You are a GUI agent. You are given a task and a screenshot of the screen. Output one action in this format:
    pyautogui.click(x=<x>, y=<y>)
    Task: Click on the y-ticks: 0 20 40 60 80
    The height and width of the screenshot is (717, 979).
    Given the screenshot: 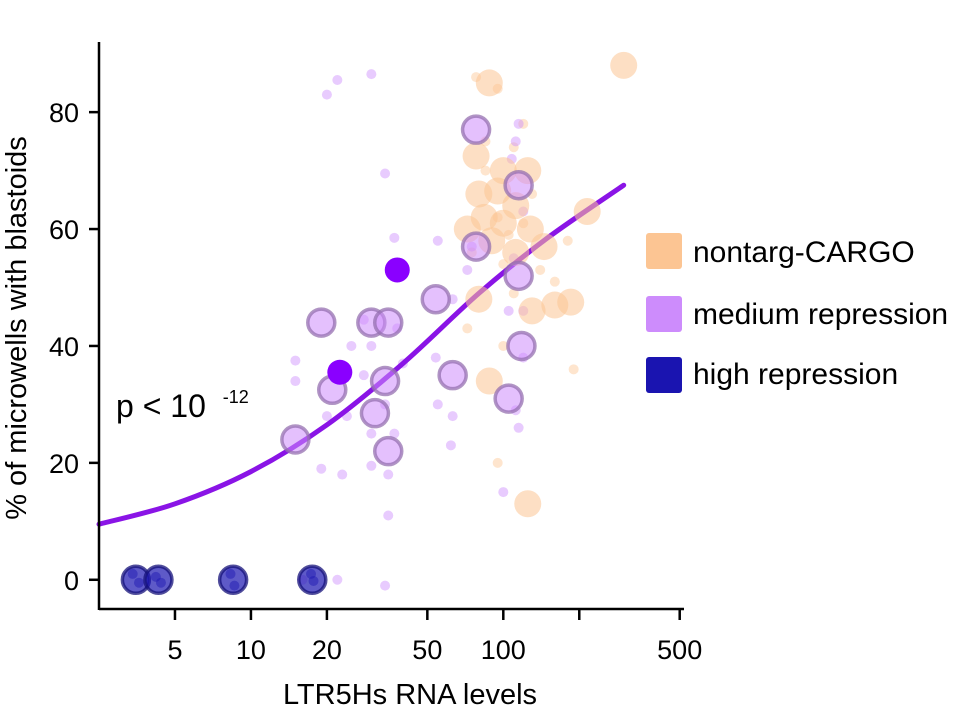 What is the action you would take?
    pyautogui.click(x=74, y=347)
    